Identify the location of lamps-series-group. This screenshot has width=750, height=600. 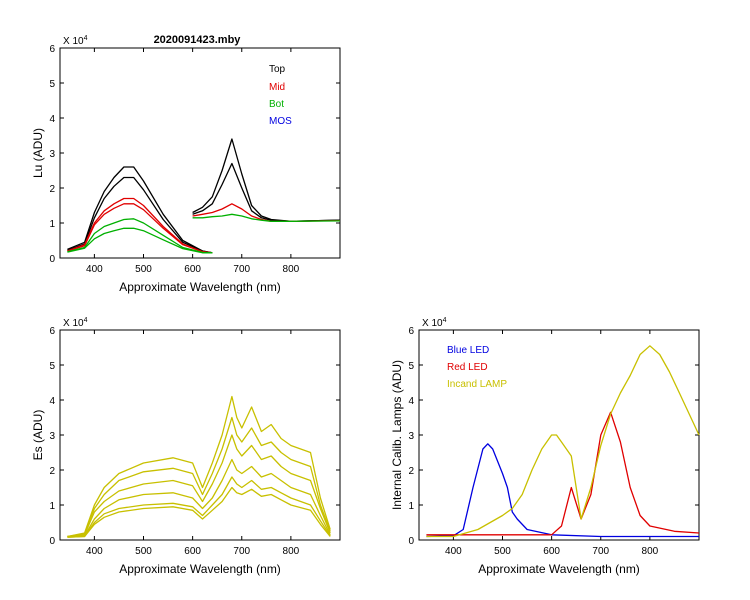
(563, 441).